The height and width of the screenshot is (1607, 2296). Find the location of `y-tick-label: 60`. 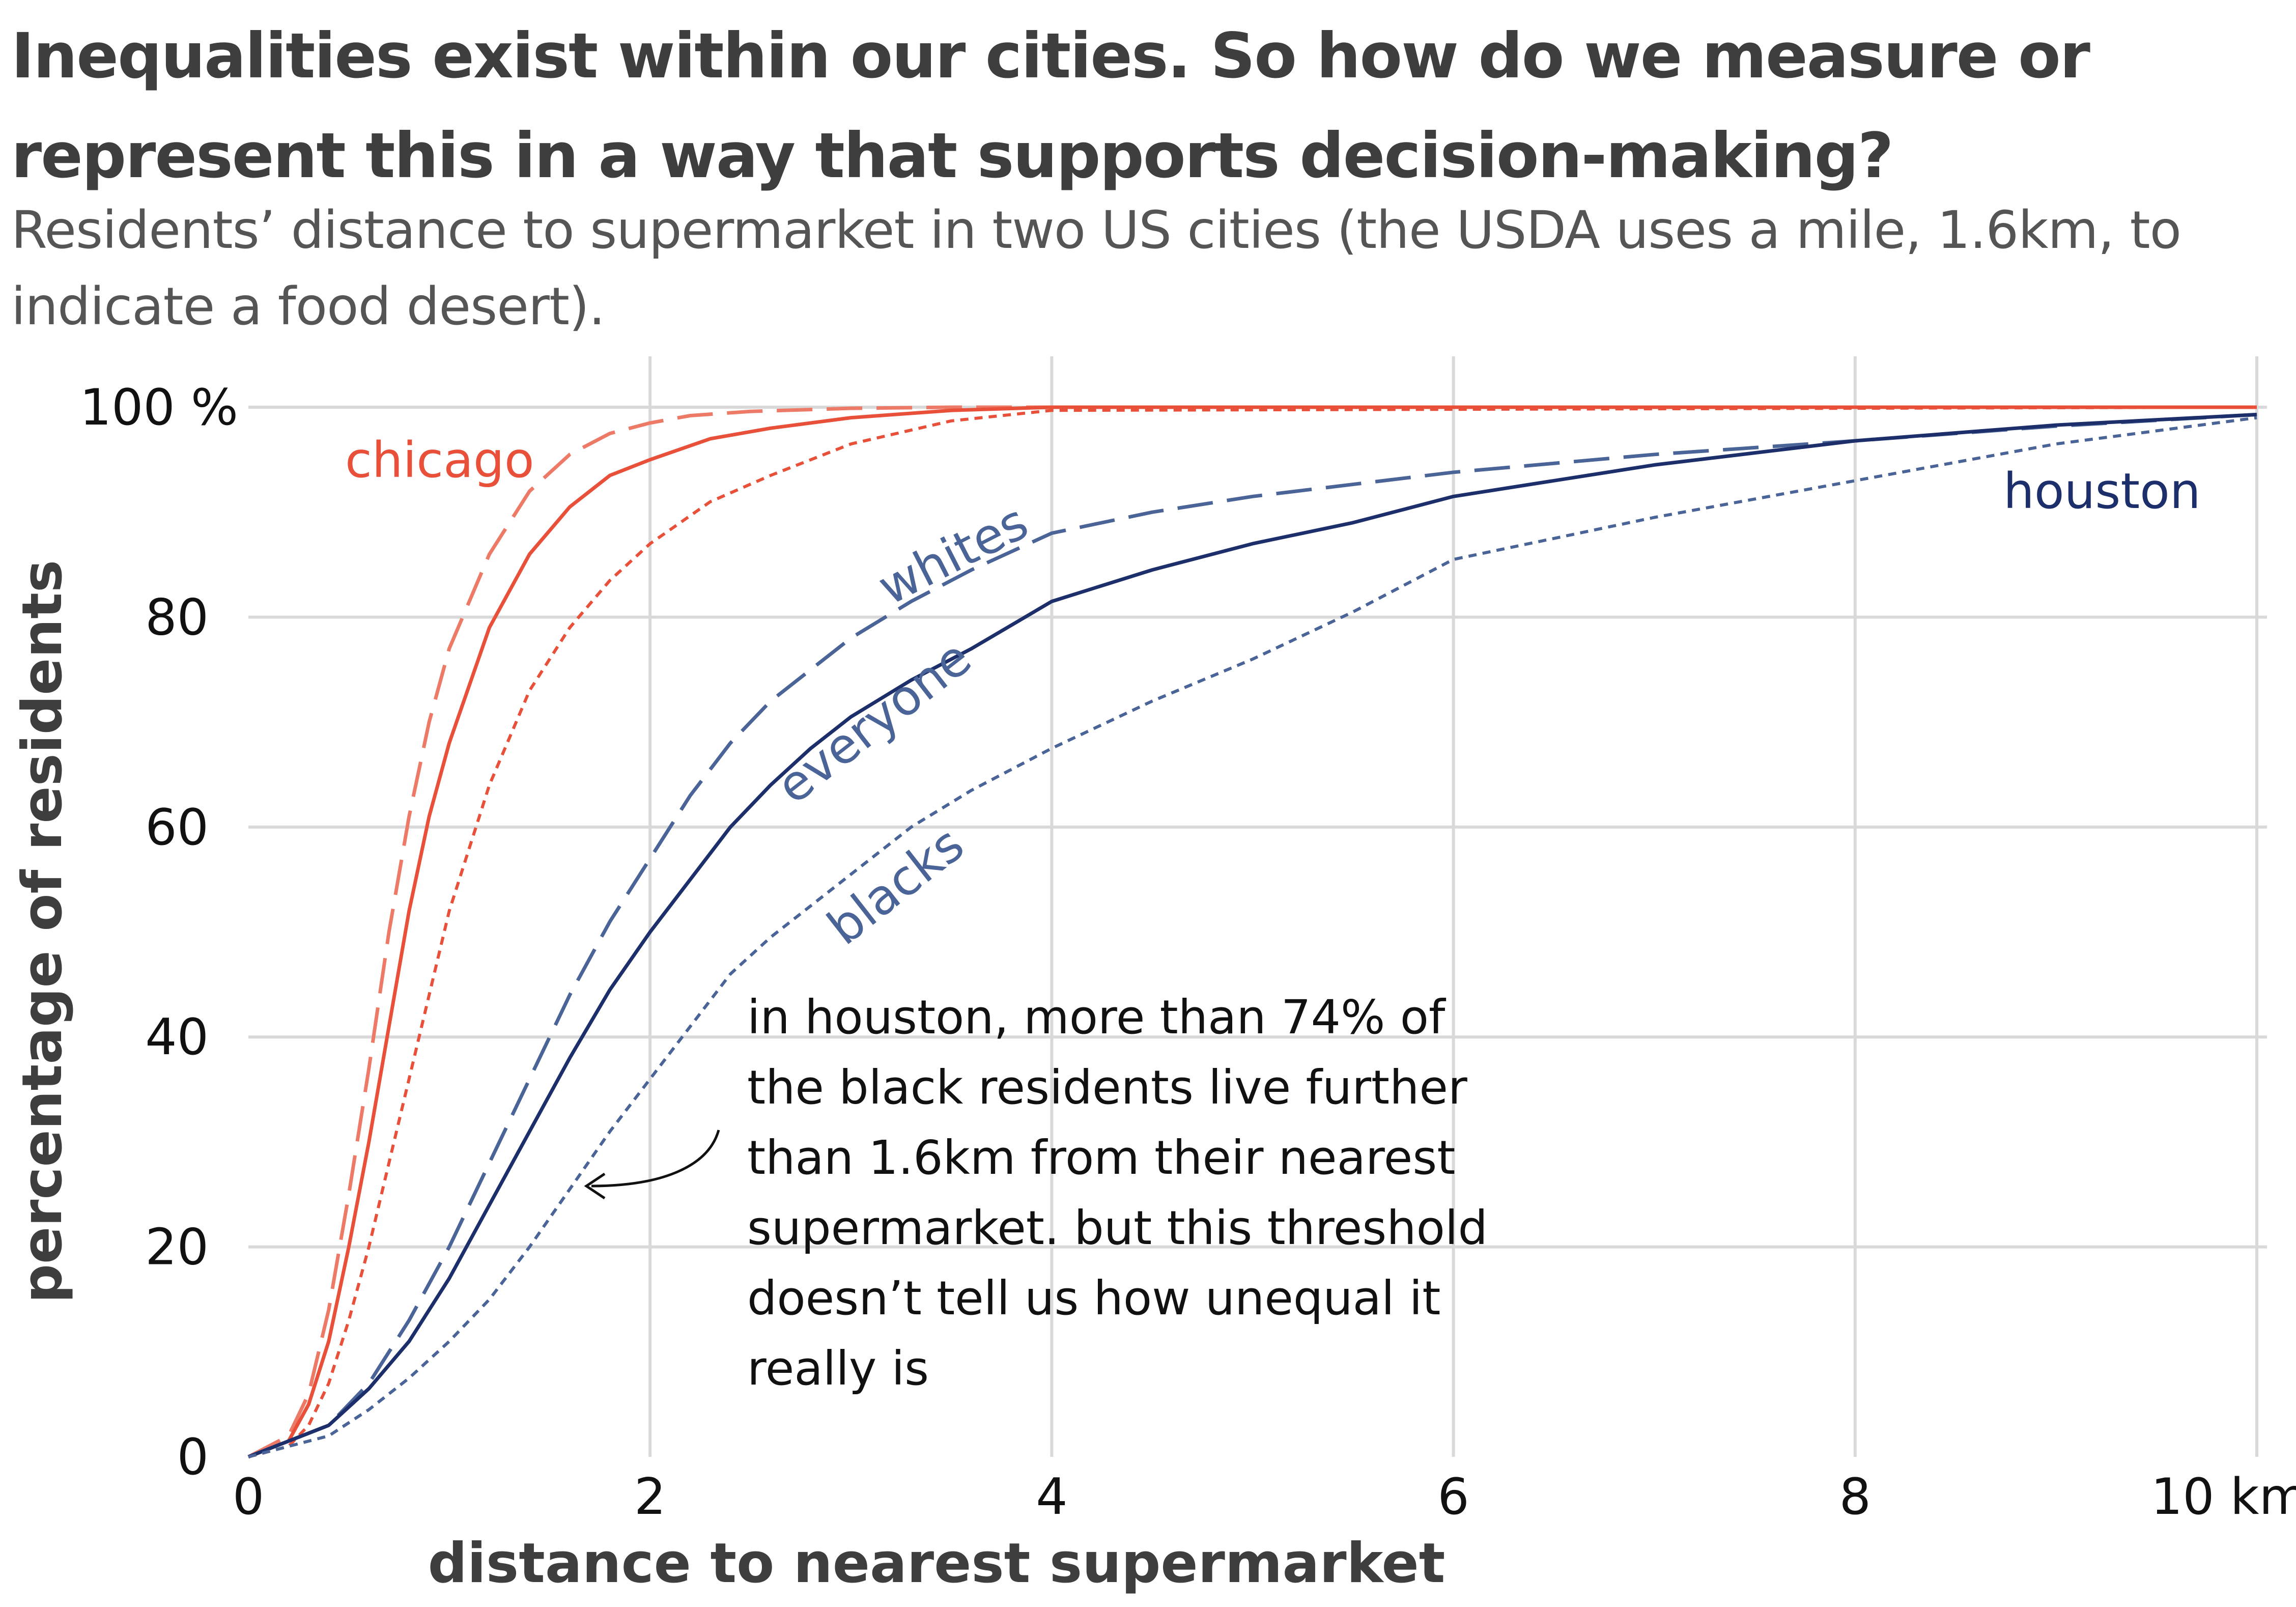

y-tick-label: 60 is located at coordinates (177, 828).